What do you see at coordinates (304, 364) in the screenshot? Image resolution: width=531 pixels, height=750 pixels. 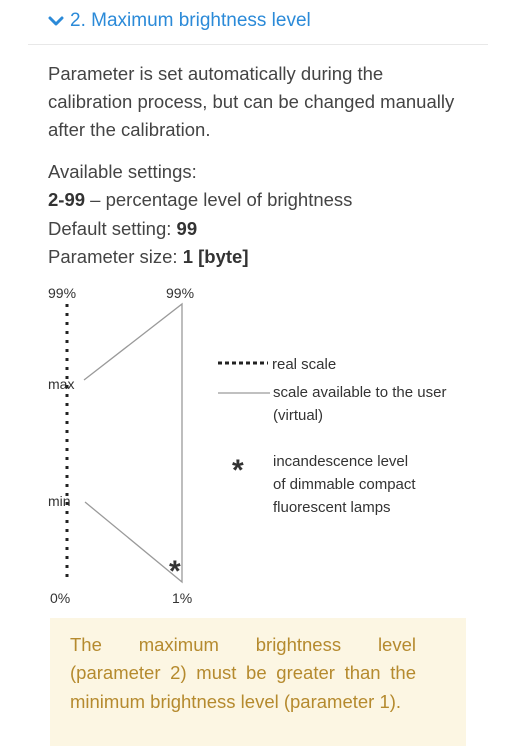 I see `legend-real-label: real scale` at bounding box center [304, 364].